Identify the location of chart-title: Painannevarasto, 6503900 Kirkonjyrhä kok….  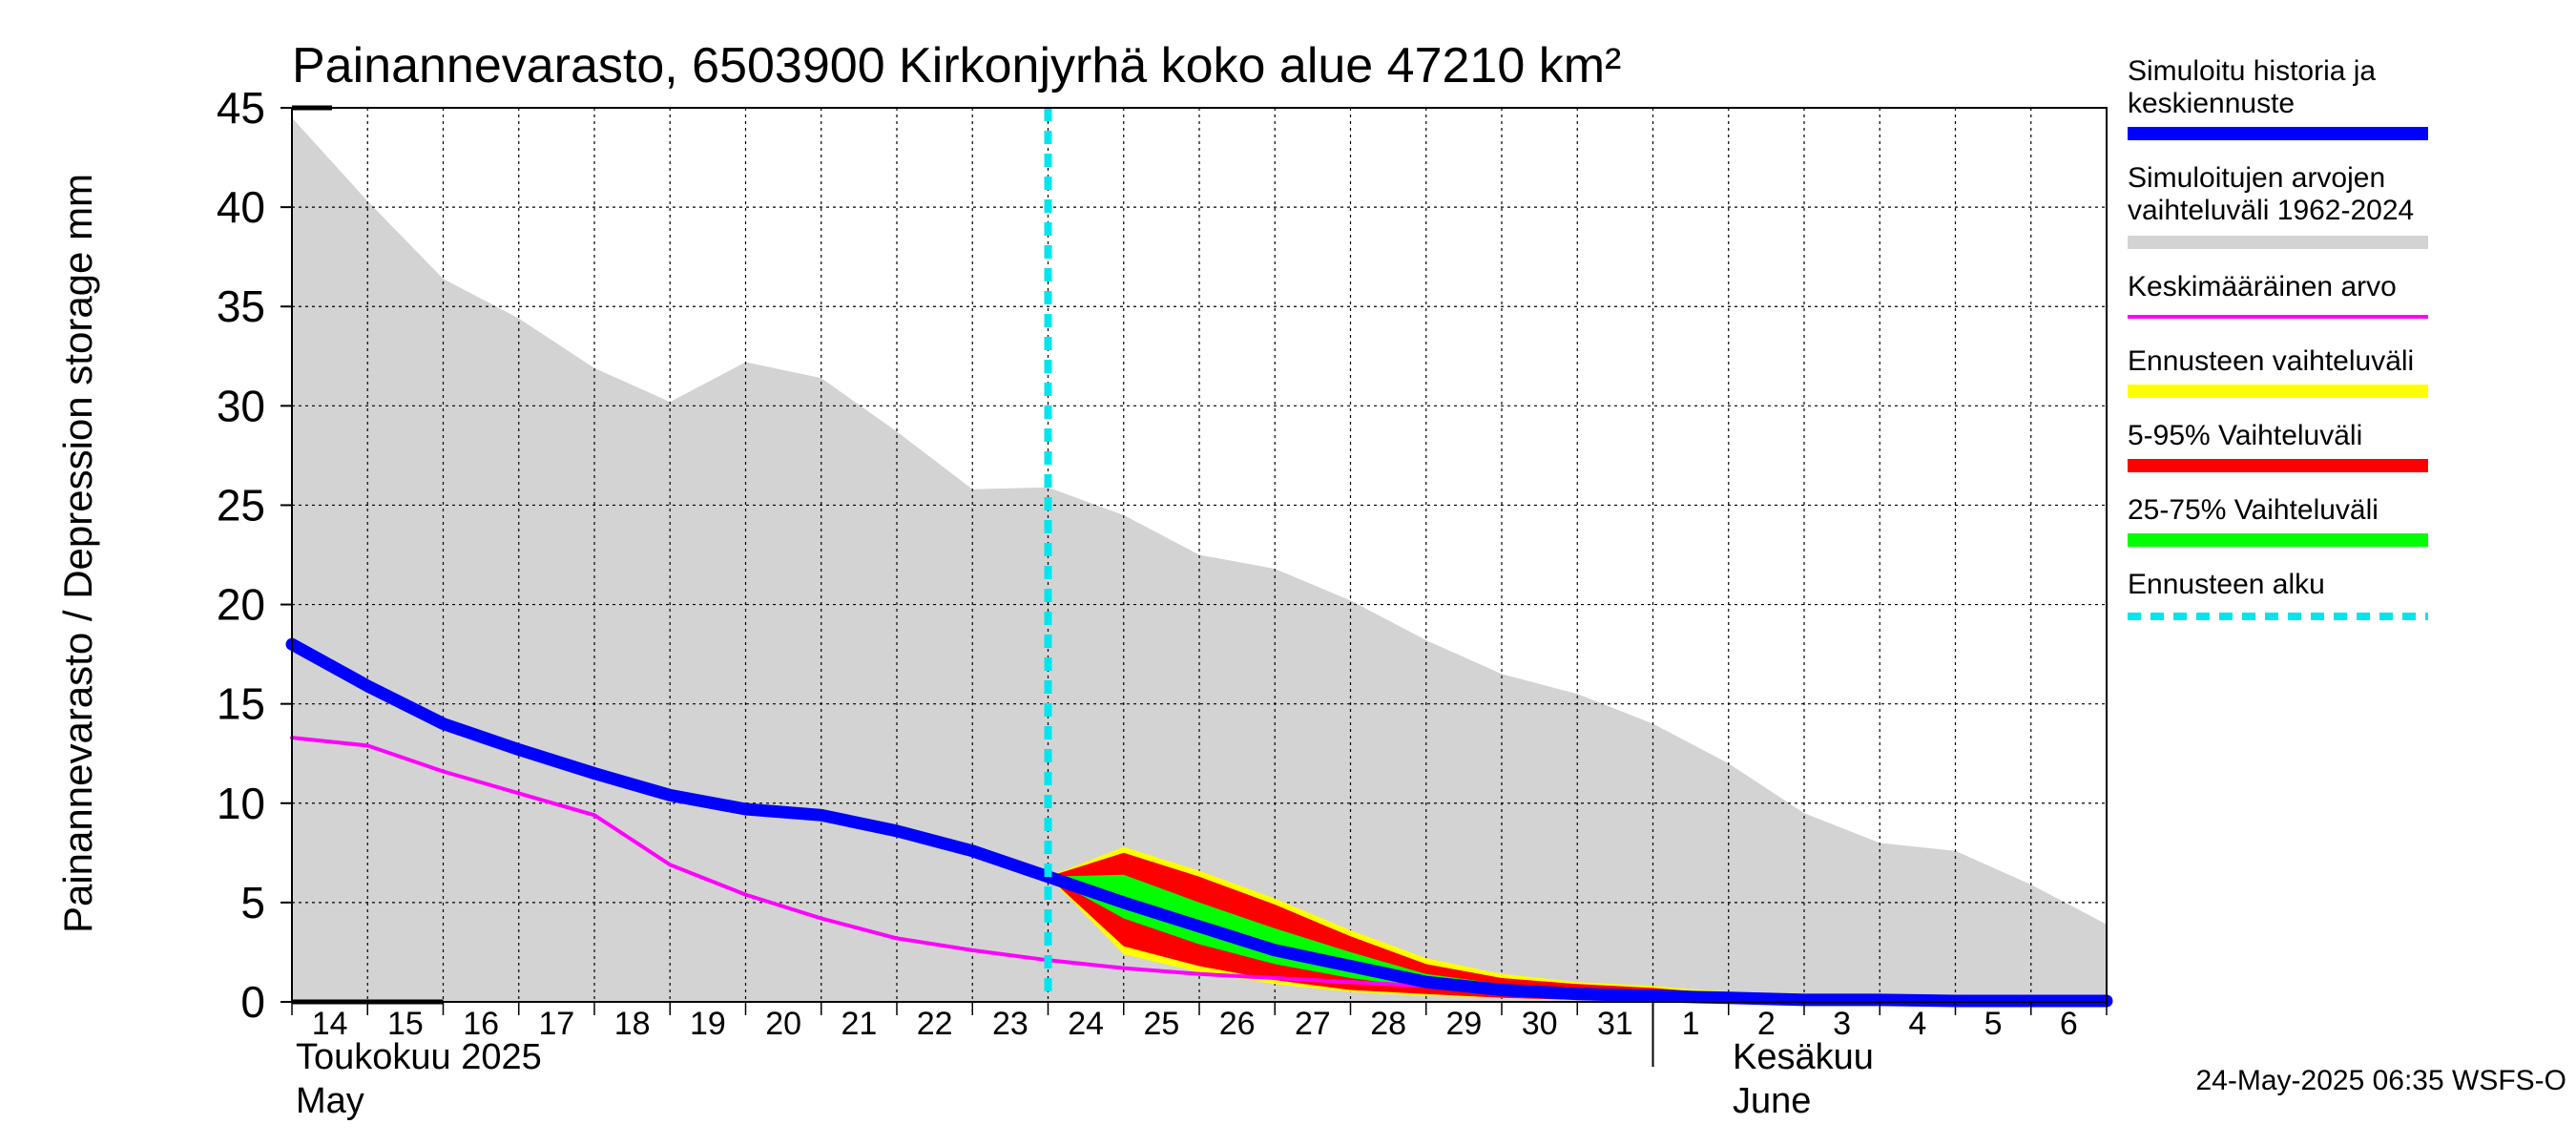
(956, 66).